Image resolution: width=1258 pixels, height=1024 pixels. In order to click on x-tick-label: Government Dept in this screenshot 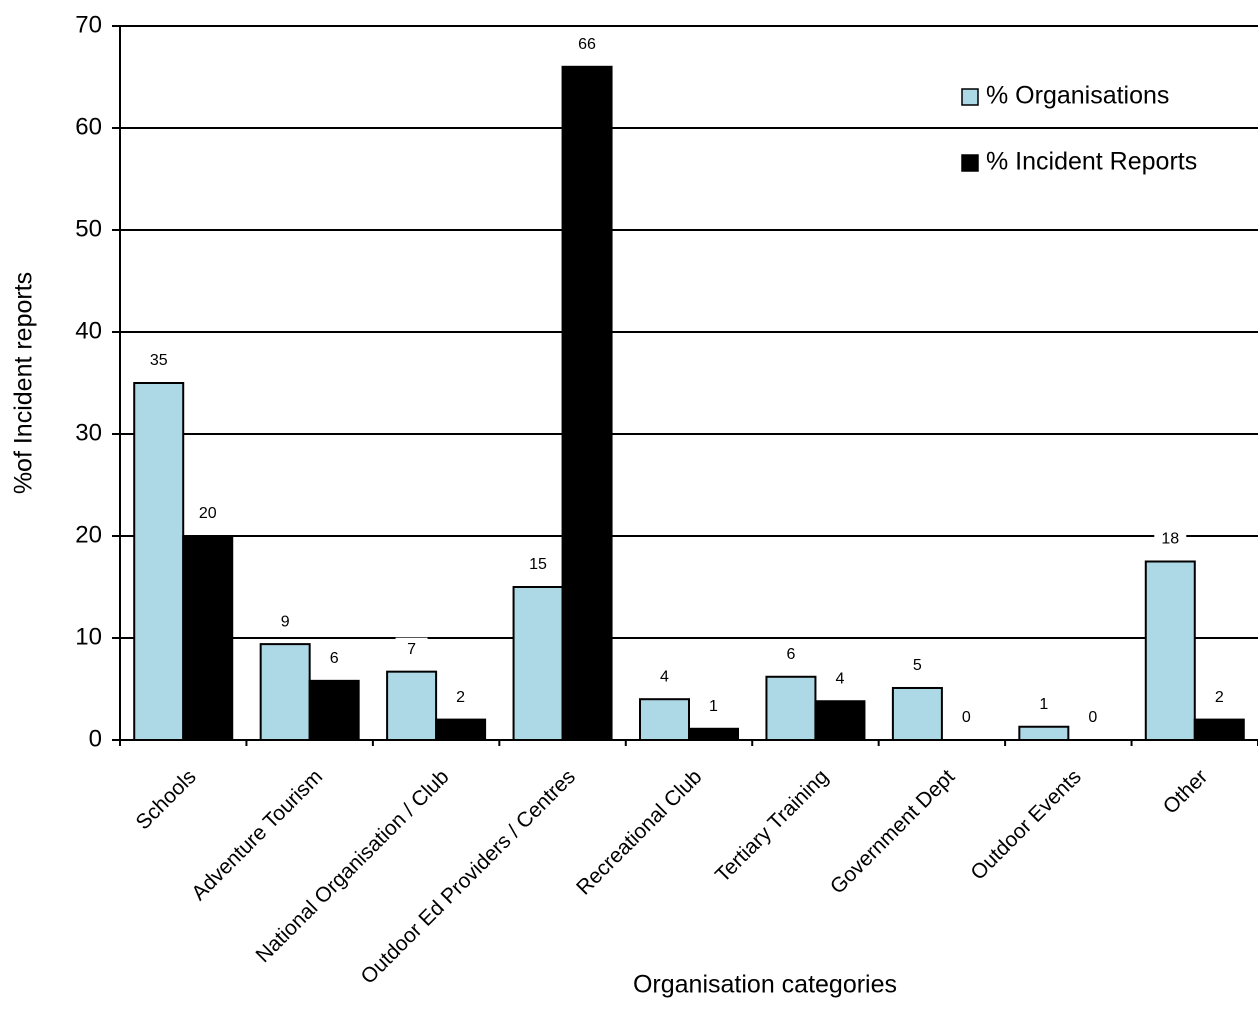, I will do `click(893, 832)`.